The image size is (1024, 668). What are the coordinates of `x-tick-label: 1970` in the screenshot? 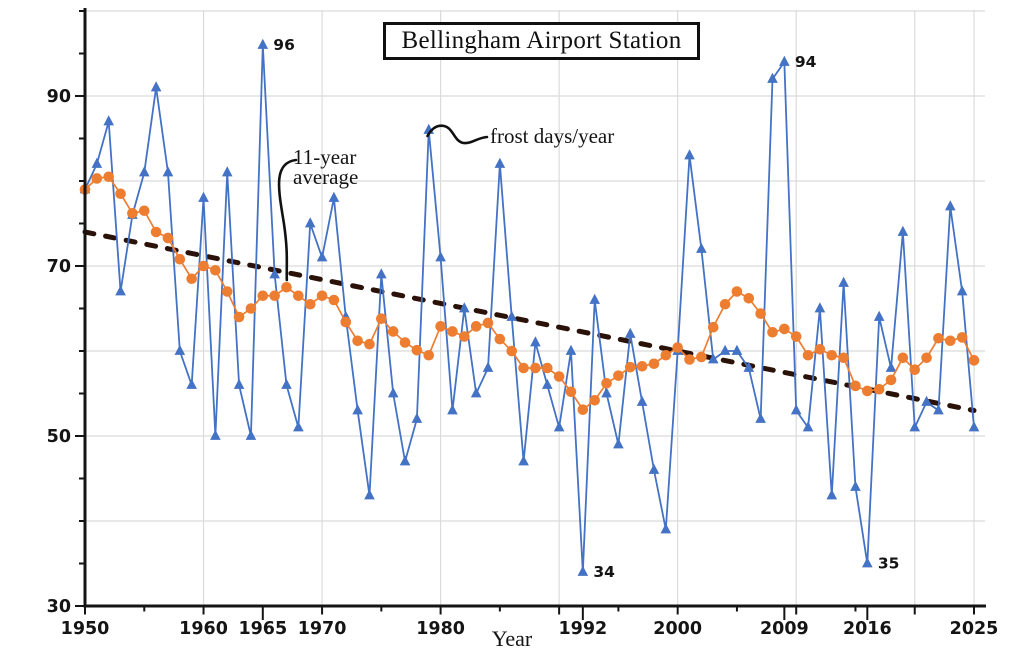 It's located at (322, 629).